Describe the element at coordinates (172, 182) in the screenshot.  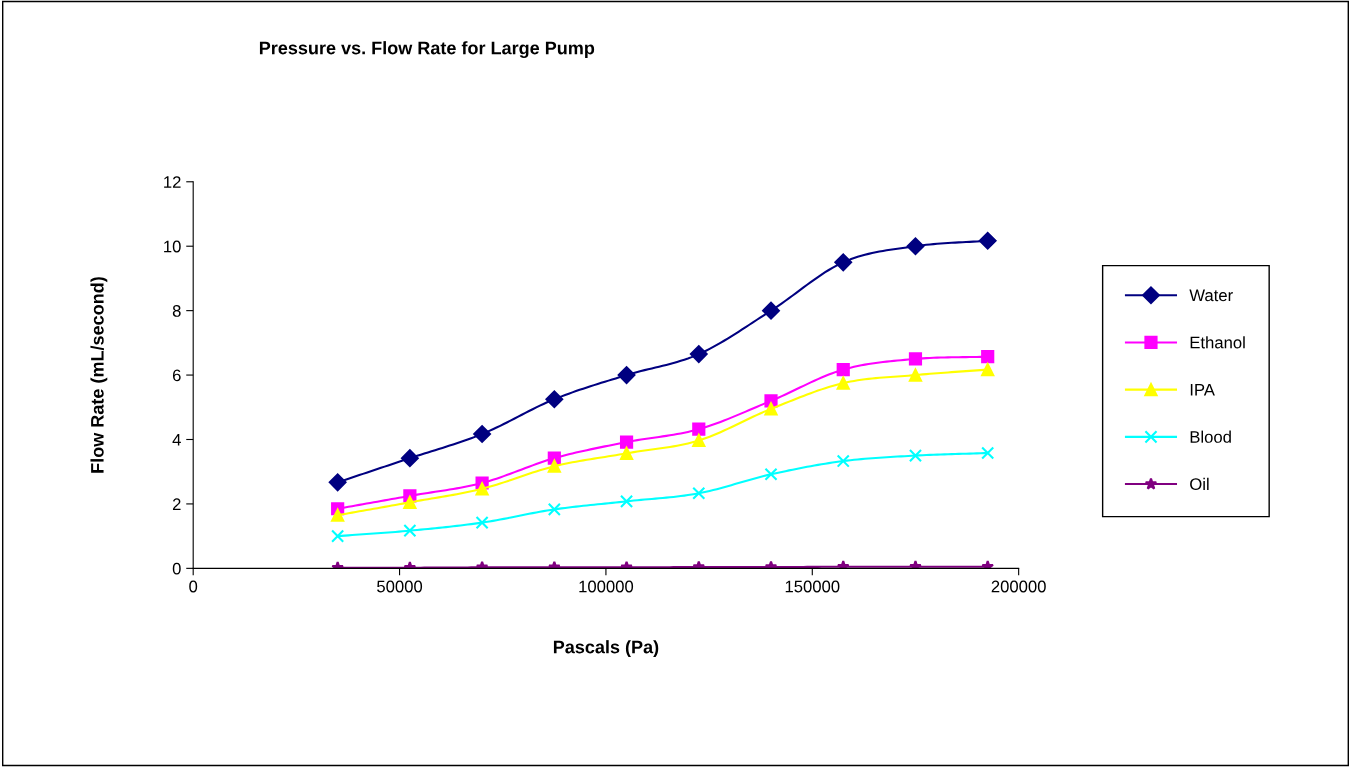
I see `y-tick-label: 12` at that location.